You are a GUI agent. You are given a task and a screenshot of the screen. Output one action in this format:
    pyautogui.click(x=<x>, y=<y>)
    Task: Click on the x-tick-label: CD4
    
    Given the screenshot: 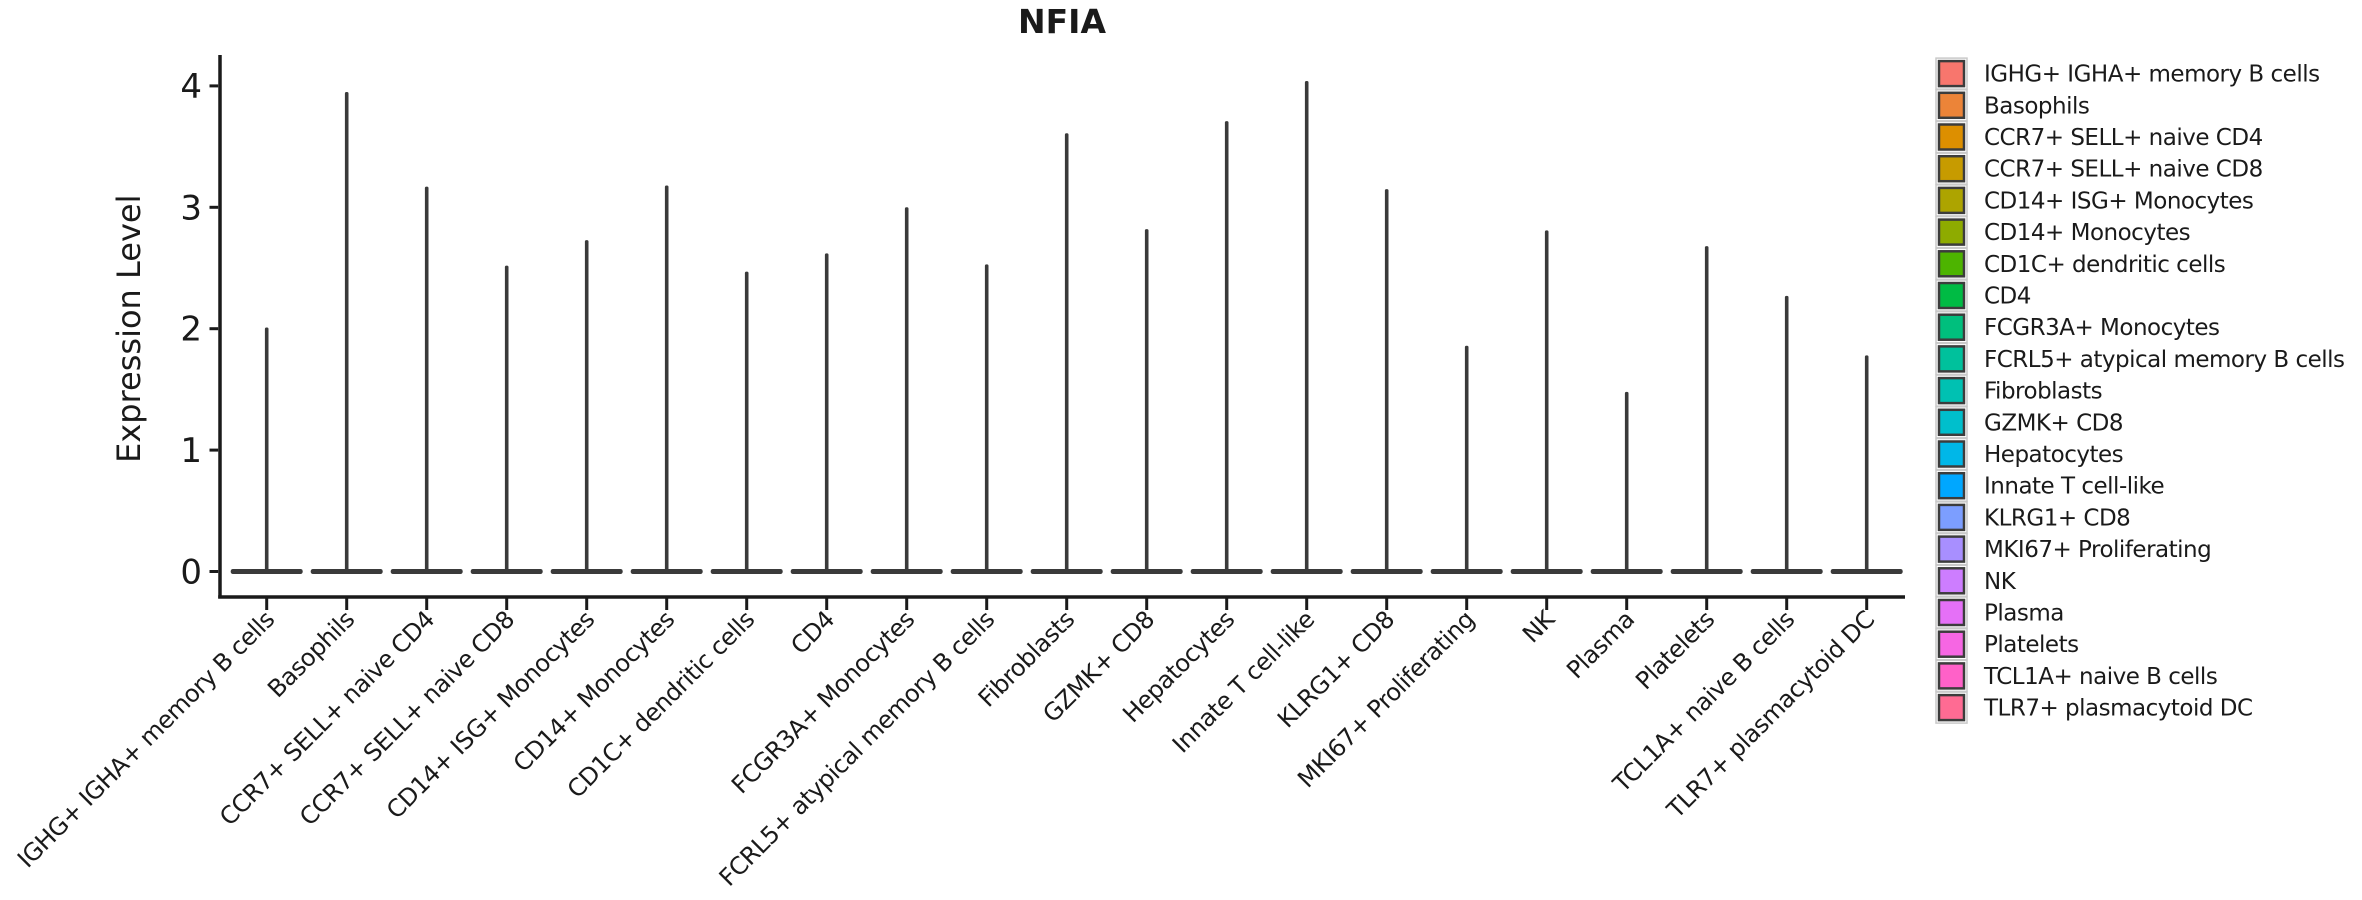 What is the action you would take?
    pyautogui.click(x=812, y=632)
    